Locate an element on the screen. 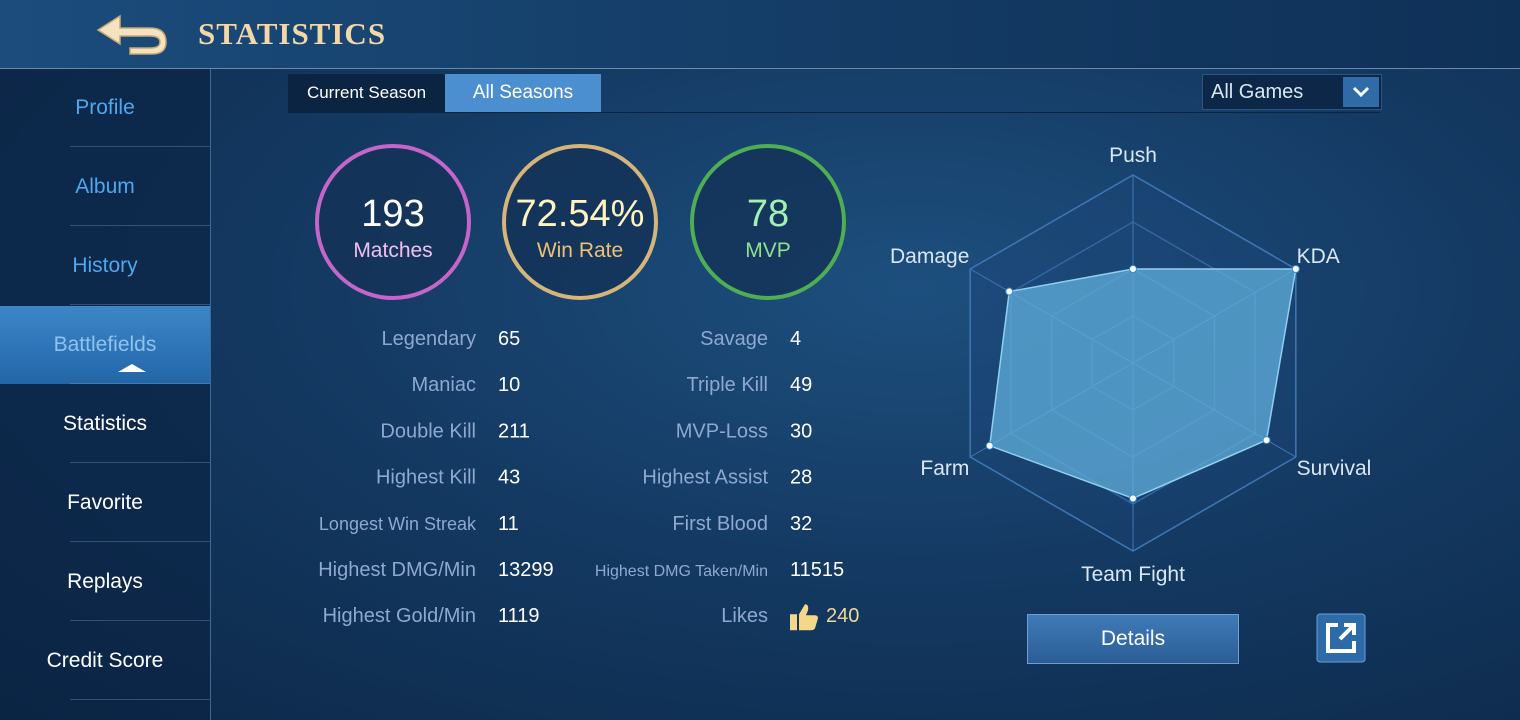 Image resolution: width=1520 pixels, height=720 pixels. sidebar-item: Battlefields is located at coordinates (105, 345).